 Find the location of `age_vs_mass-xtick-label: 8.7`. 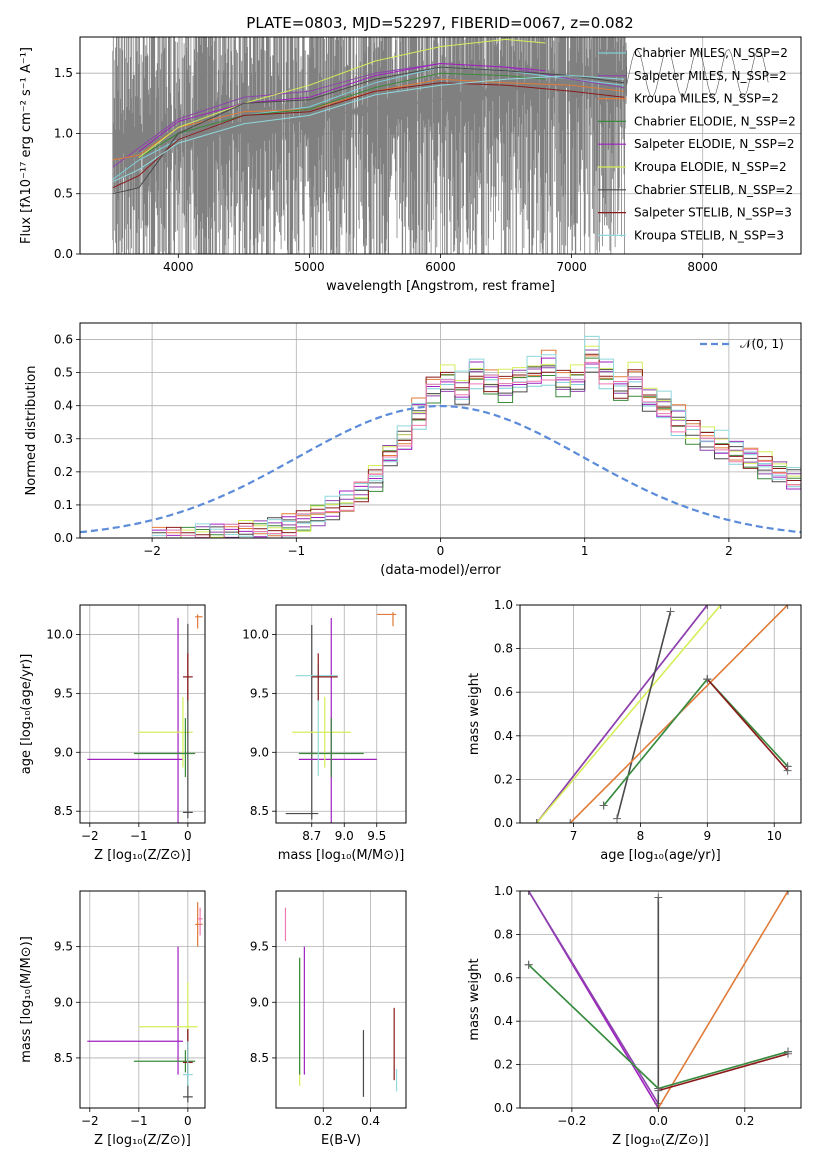

age_vs_mass-xtick-label: 8.7 is located at coordinates (311, 836).